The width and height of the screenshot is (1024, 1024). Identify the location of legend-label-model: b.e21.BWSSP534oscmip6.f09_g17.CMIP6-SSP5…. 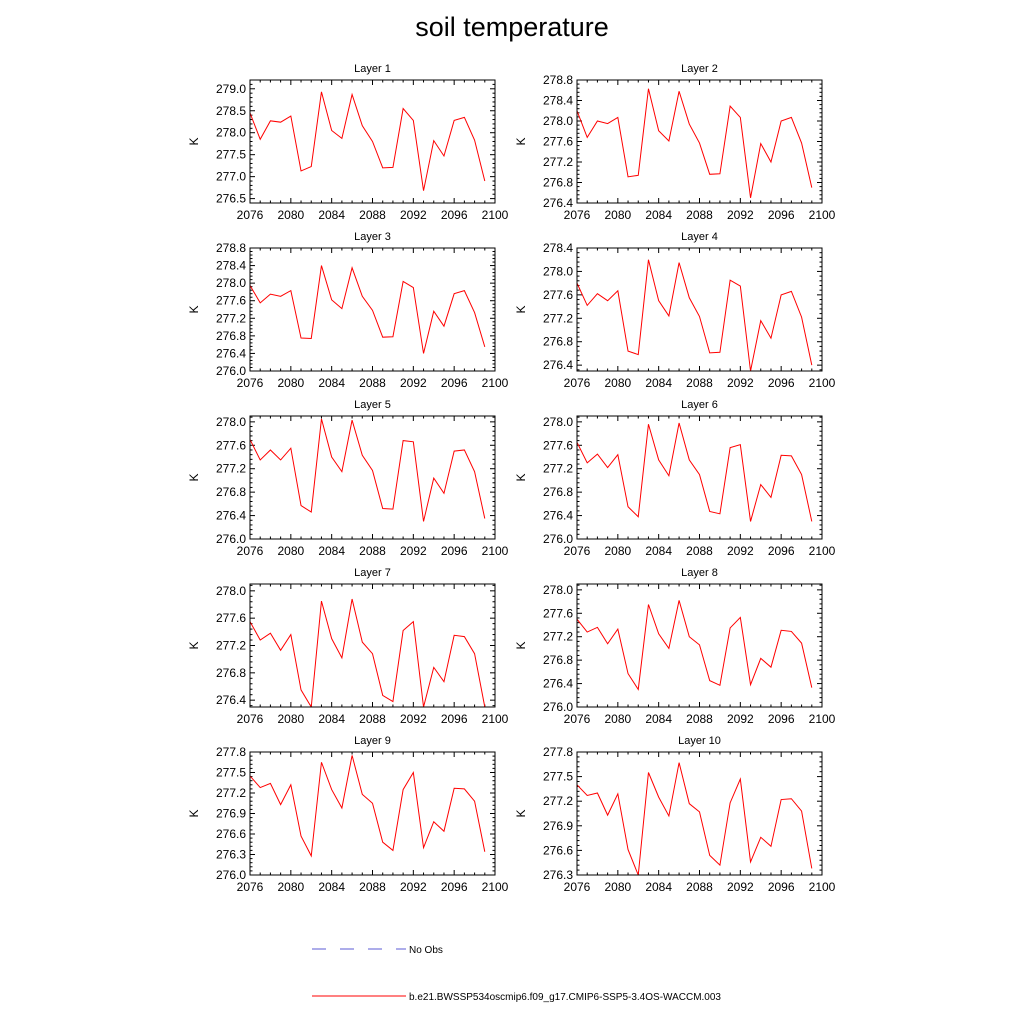
(565, 997).